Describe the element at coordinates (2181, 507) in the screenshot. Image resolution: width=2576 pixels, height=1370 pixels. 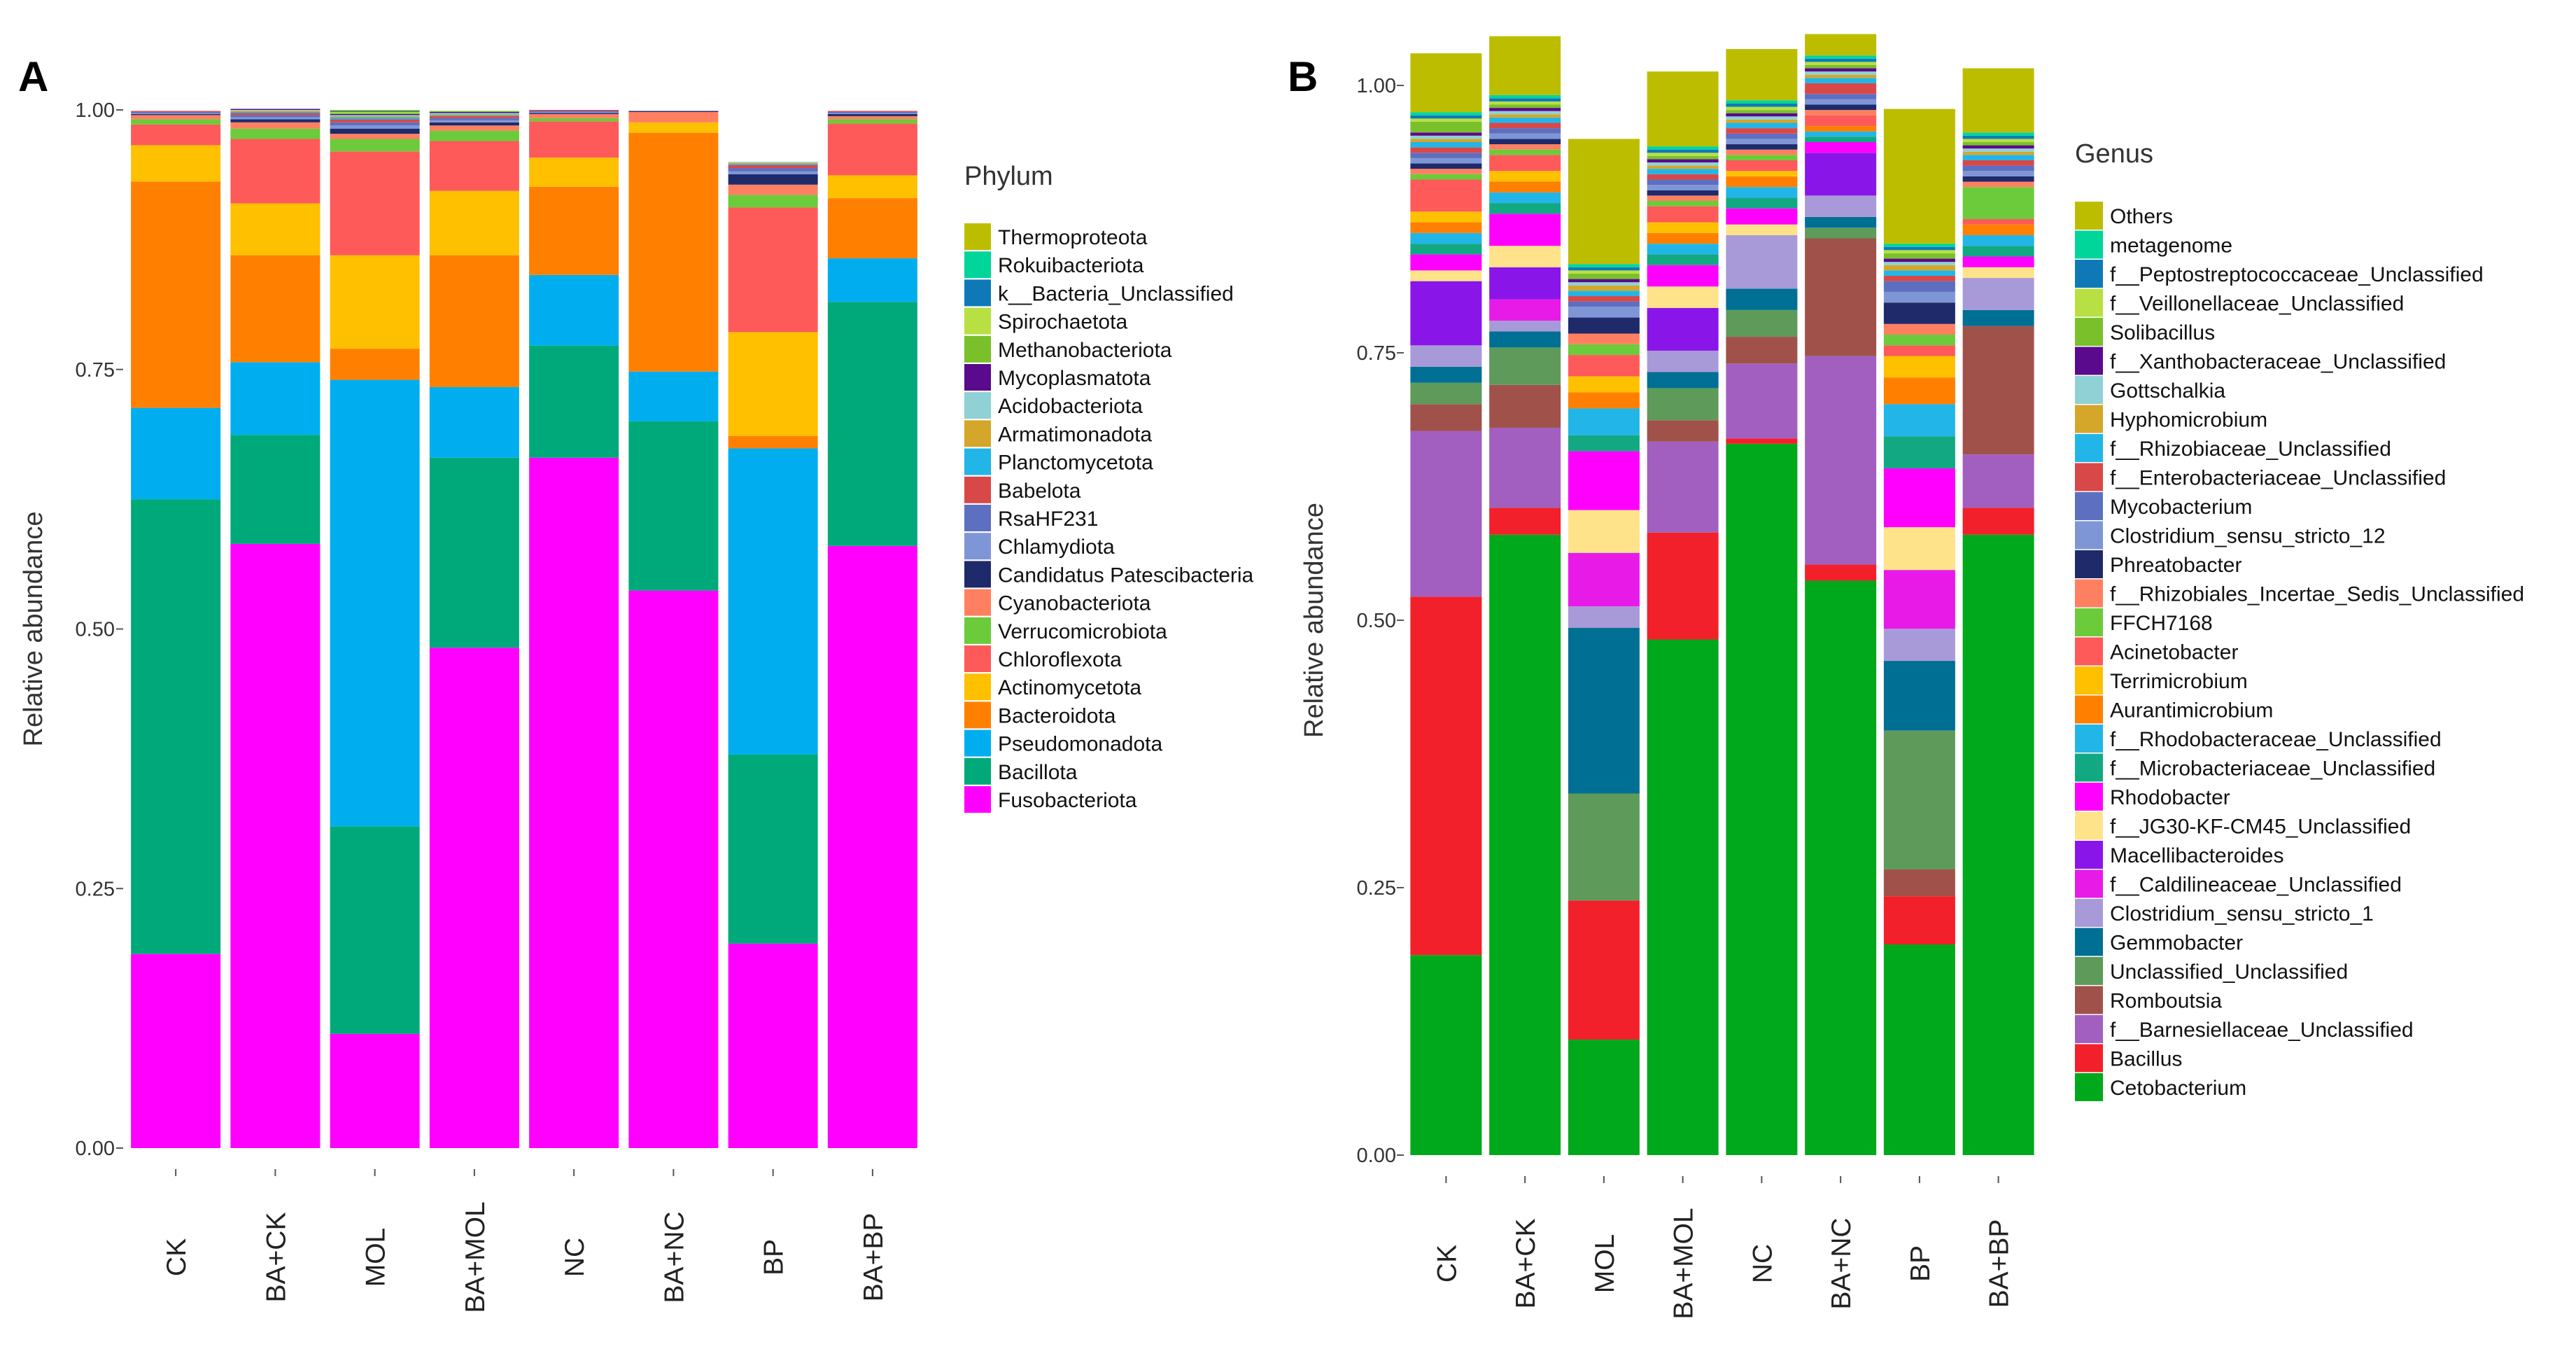
I see `legend-label-mycobacterium: Mycobacterium` at that location.